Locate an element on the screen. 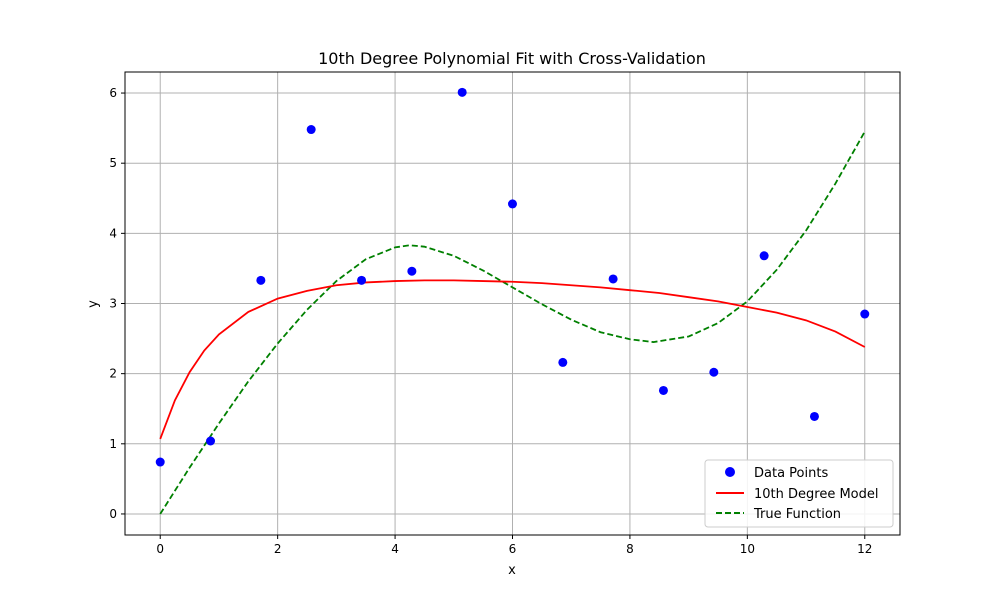  legend-label-true-function: True Function is located at coordinates (797, 514).